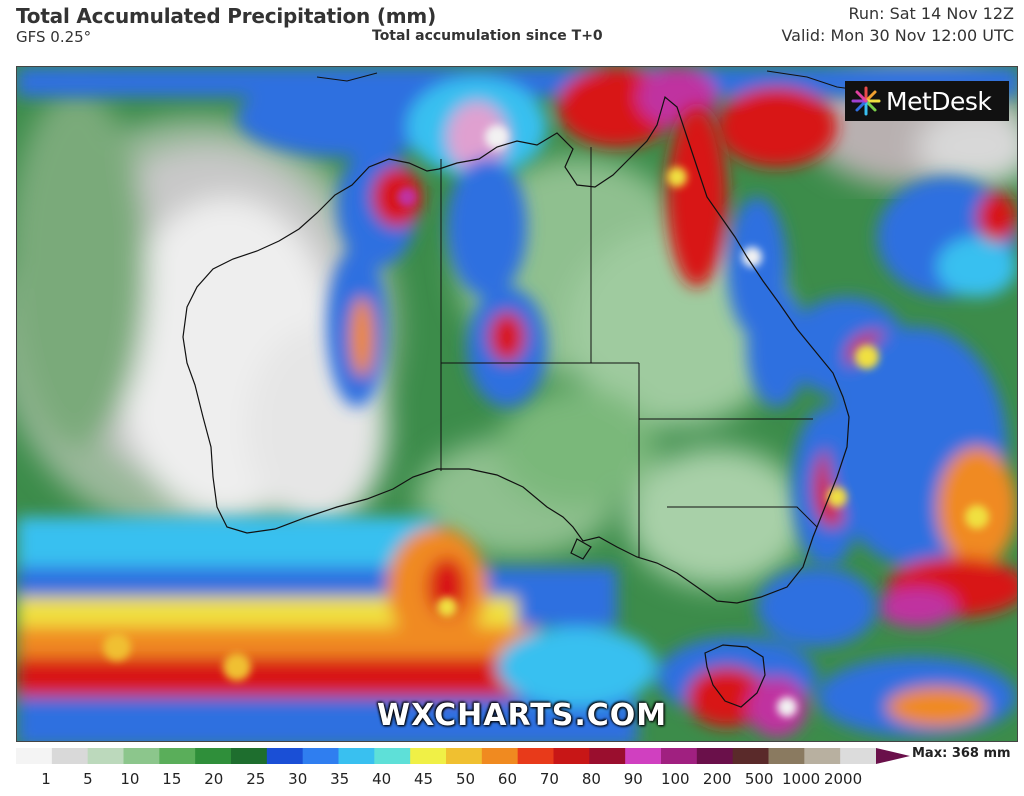 Image resolution: width=1024 pixels, height=796 pixels. What do you see at coordinates (633, 779) in the screenshot?
I see `scale-tick-label: 90` at bounding box center [633, 779].